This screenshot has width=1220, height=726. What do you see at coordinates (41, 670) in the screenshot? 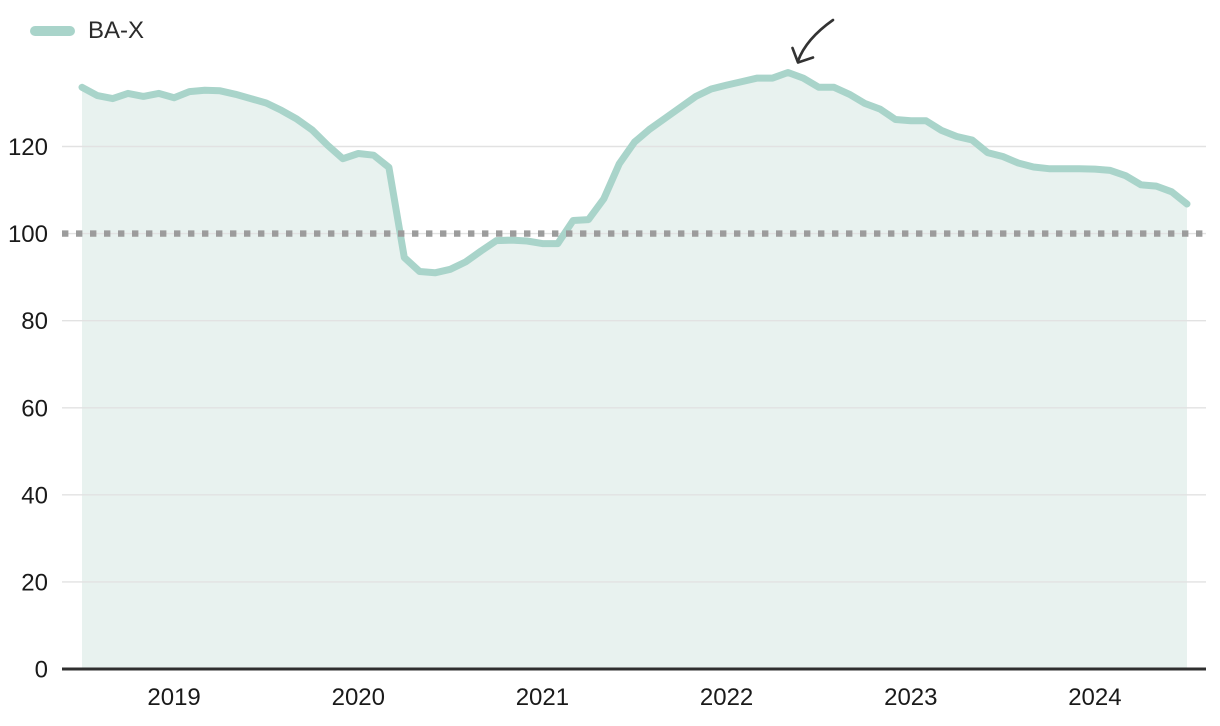
I see `y-tick-label-0: 0` at bounding box center [41, 670].